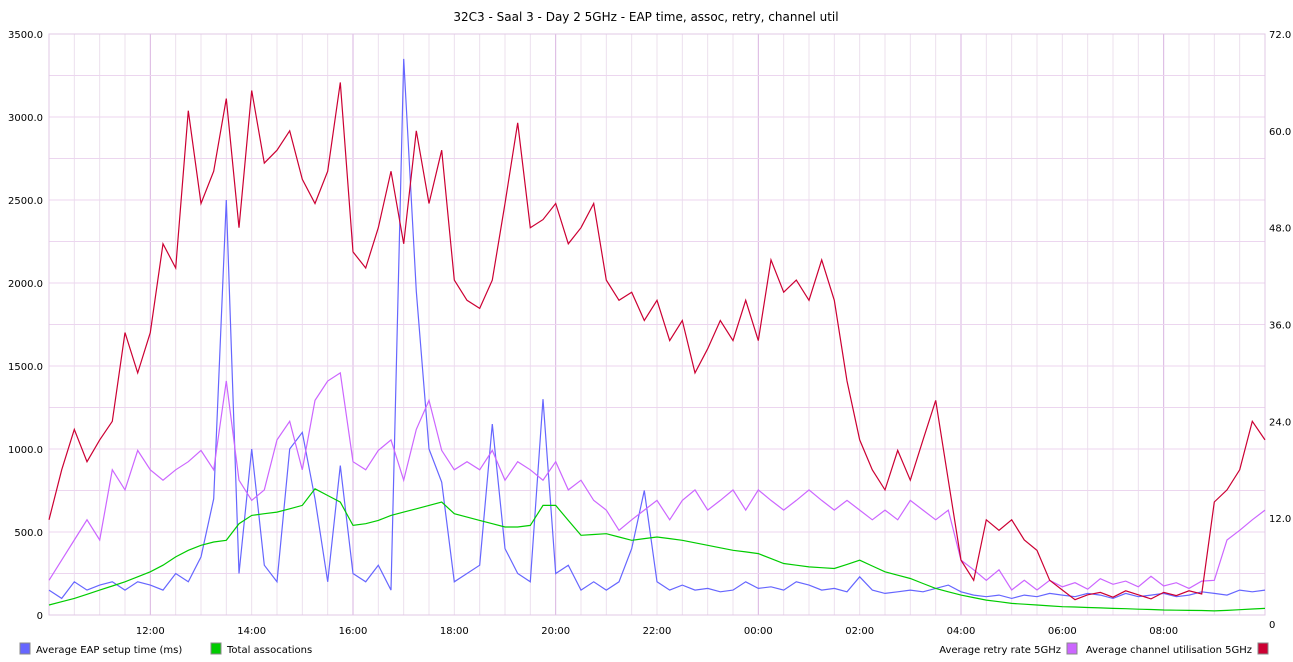 The width and height of the screenshot is (1293, 662). What do you see at coordinates (353, 631) in the screenshot?
I see `x-axis-tick-label: 16:00` at bounding box center [353, 631].